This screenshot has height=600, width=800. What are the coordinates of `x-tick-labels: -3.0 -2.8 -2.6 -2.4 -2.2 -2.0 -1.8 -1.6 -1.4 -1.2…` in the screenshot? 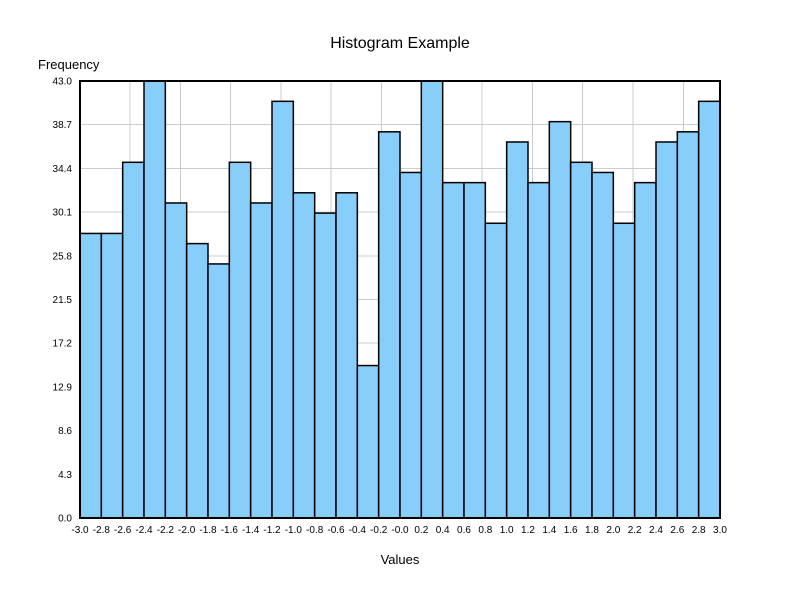 It's located at (399, 530).